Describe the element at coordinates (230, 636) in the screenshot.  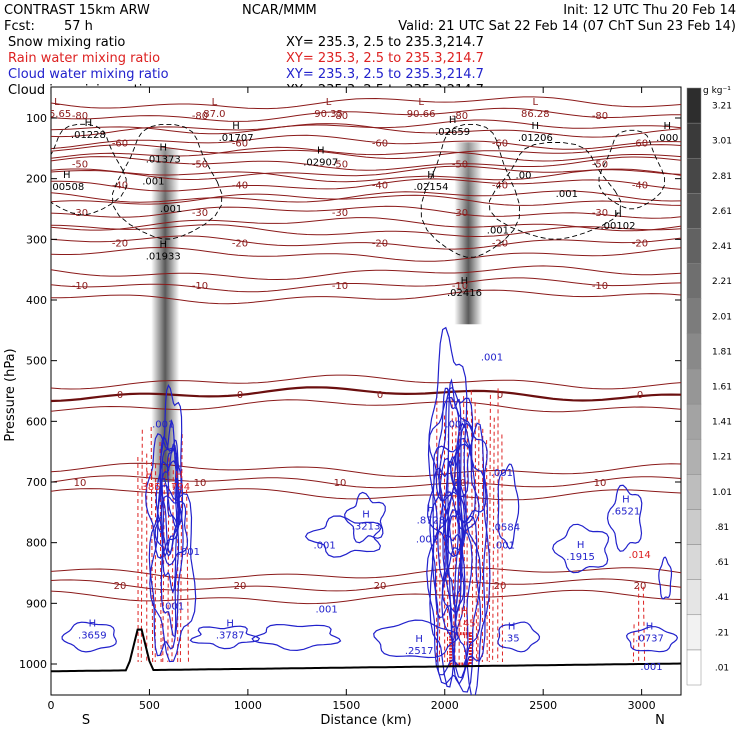
I see `extremum-value: .3787` at that location.